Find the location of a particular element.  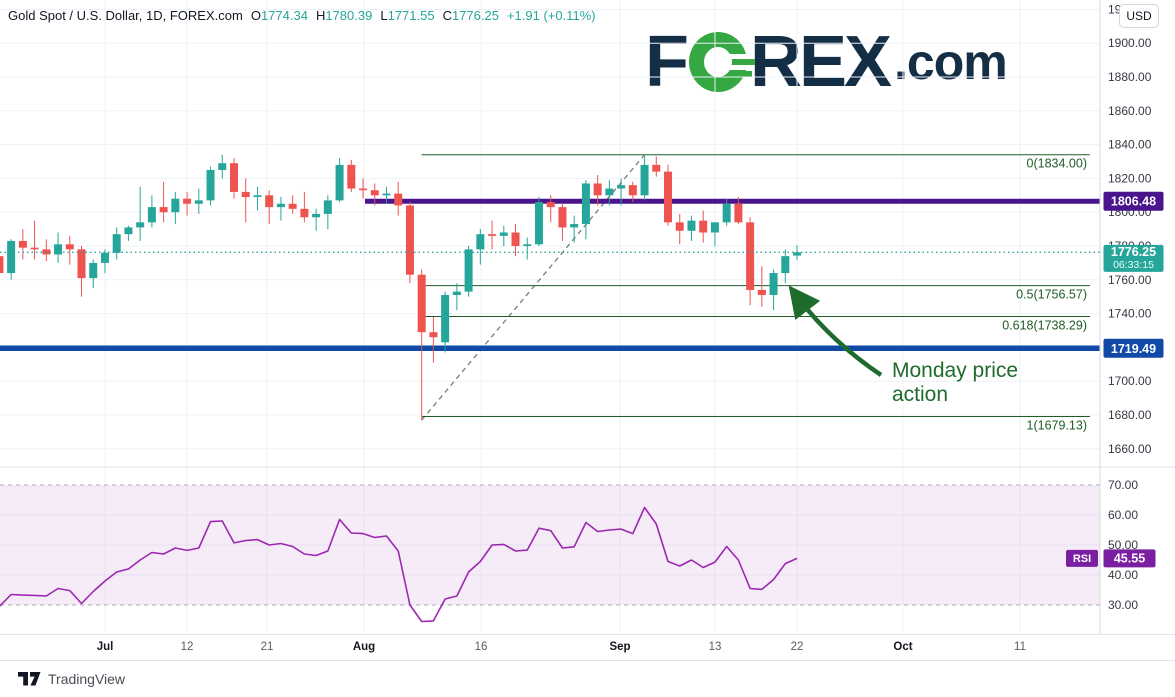

price-tick-label: 1700.00 is located at coordinates (1130, 381).